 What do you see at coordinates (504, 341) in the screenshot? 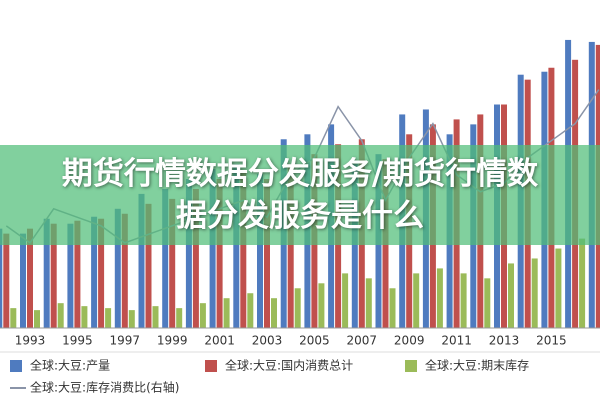
I see `x-tick-label: 2013` at bounding box center [504, 341].